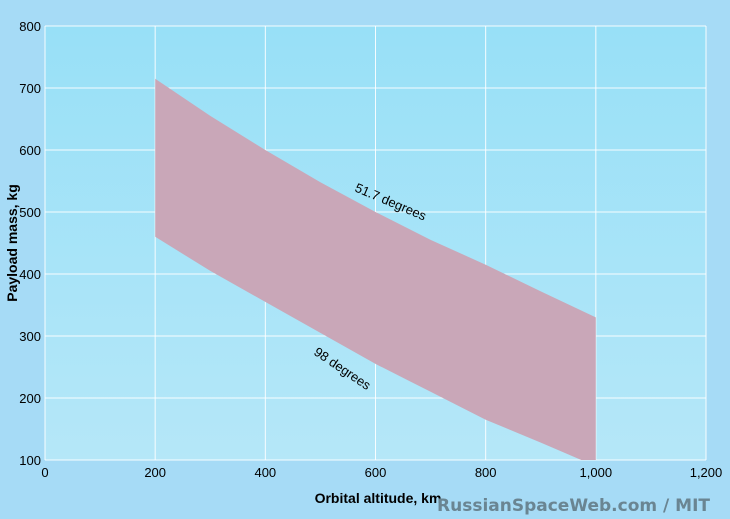 This screenshot has height=519, width=730. I want to click on y-tick-label: 500, so click(30, 212).